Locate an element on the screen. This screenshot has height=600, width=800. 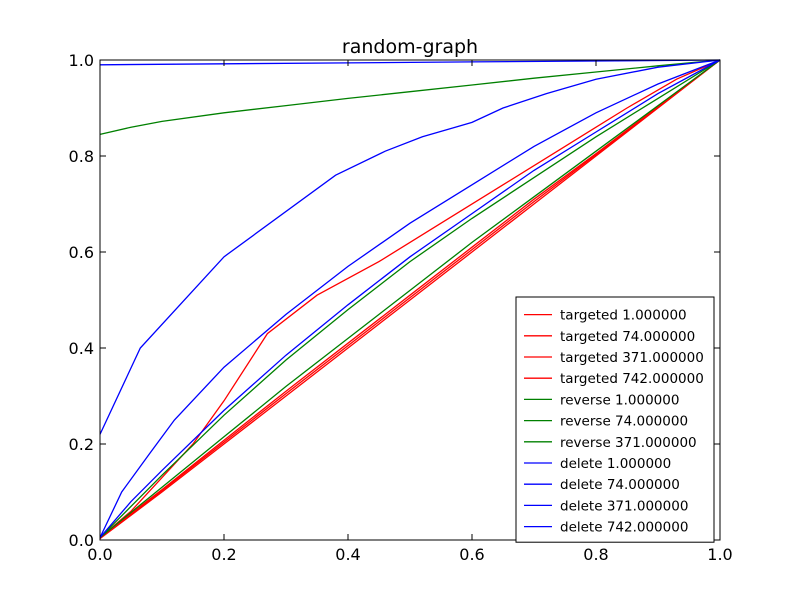
legend-entry-label: targeted 742.000000 is located at coordinates (632, 379).